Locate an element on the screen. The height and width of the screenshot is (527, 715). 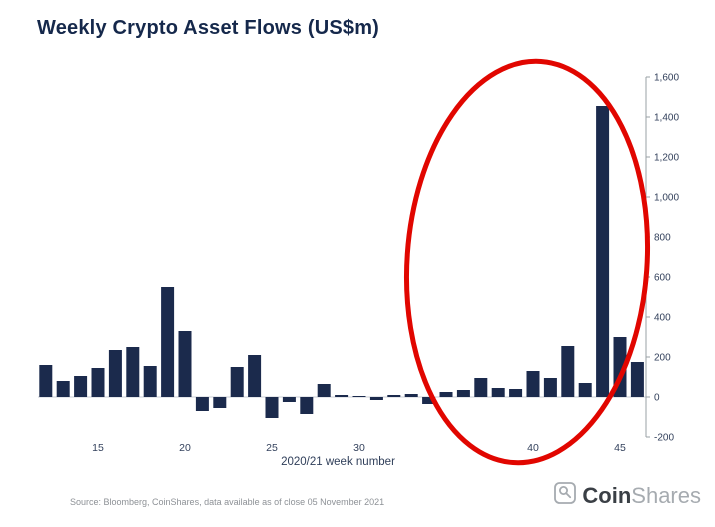
coinshares-magnifier-icon is located at coordinates (565, 495).